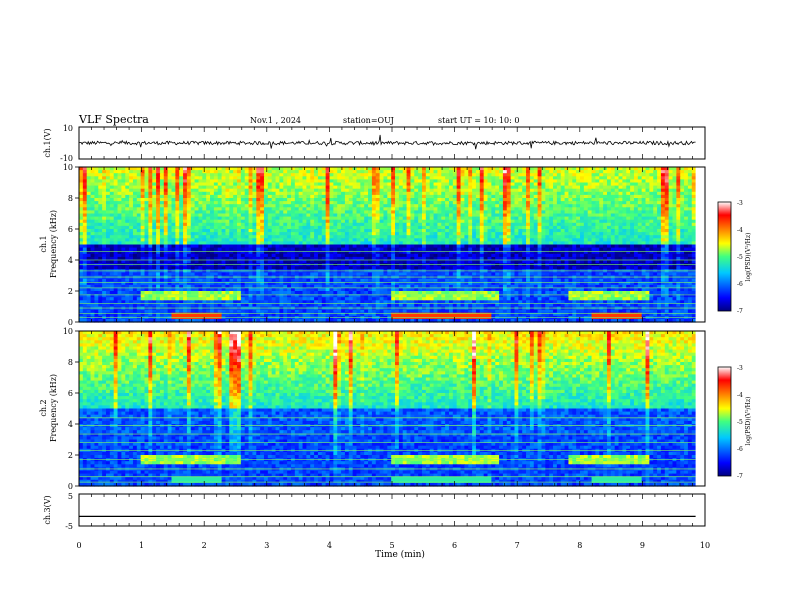 The width and height of the screenshot is (792, 612). What do you see at coordinates (68, 128) in the screenshot?
I see `ch1-ytick-top: 10` at bounding box center [68, 128].